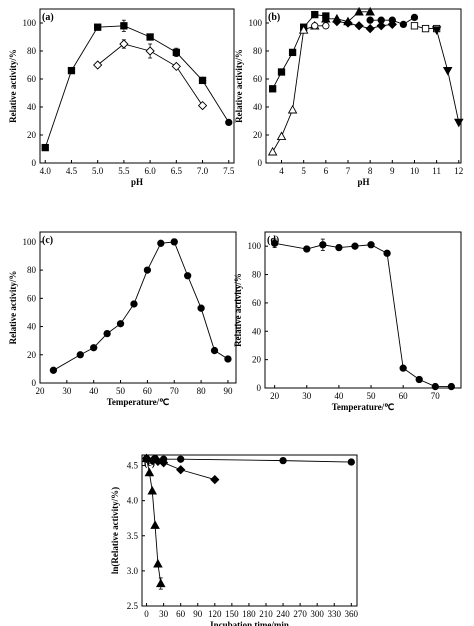 The height and width of the screenshot is (626, 474). Describe the element at coordinates (334, 614) in the screenshot. I see `x-tick-label: 330` at that location.